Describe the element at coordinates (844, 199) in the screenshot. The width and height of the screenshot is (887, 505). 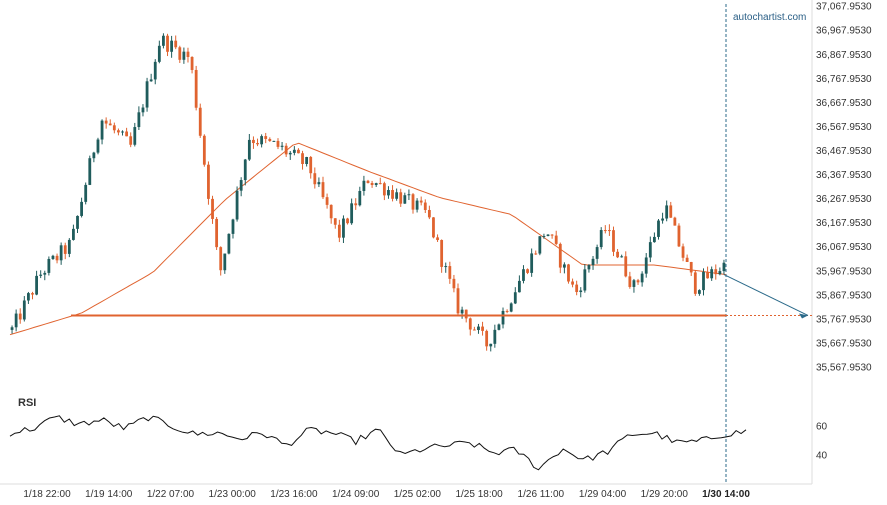
I see `y-tick-label: 36,267.9530` at that location.